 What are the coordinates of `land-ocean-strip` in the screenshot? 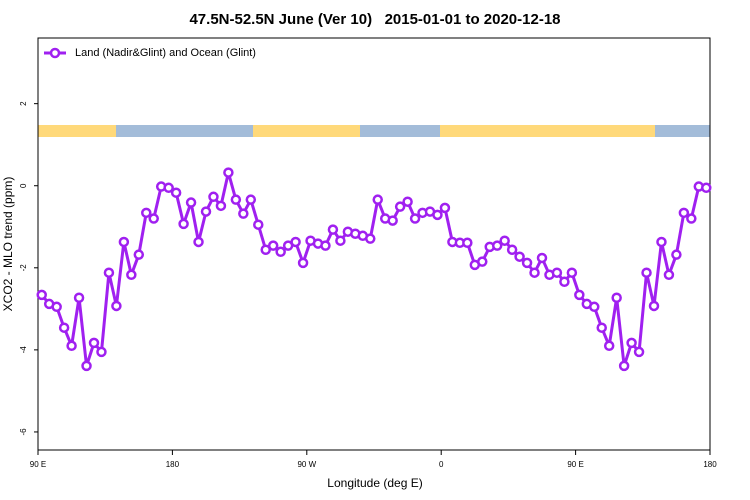 It's located at (374, 131).